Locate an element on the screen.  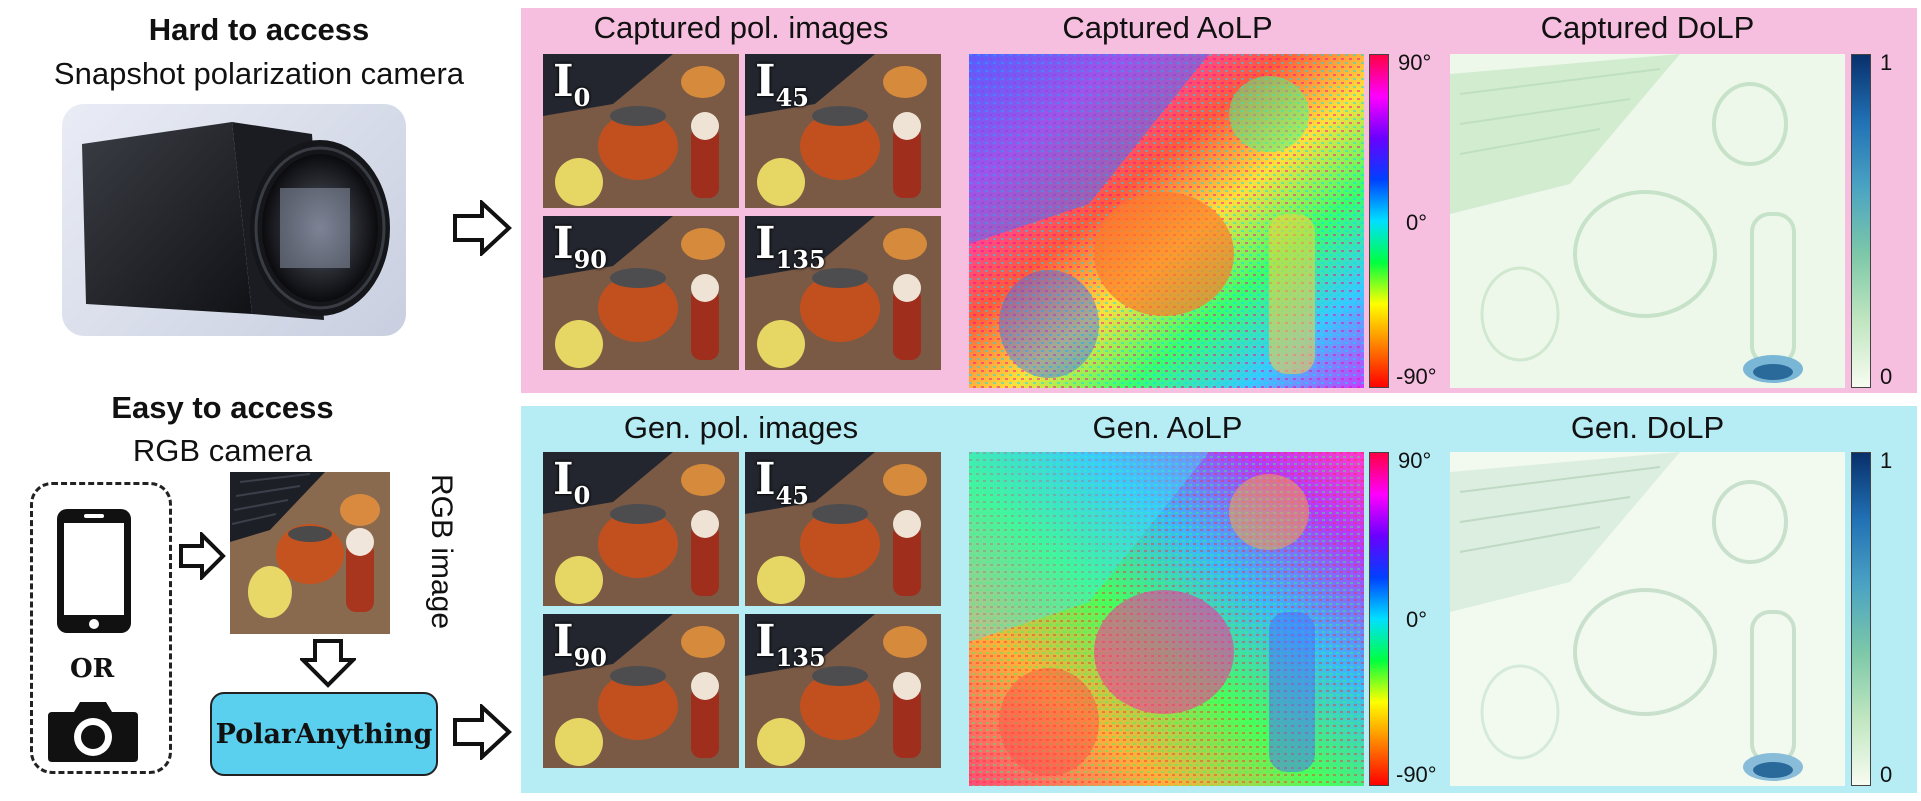
captured-pol-title: Captured pol. images is located at coordinates (741, 27).